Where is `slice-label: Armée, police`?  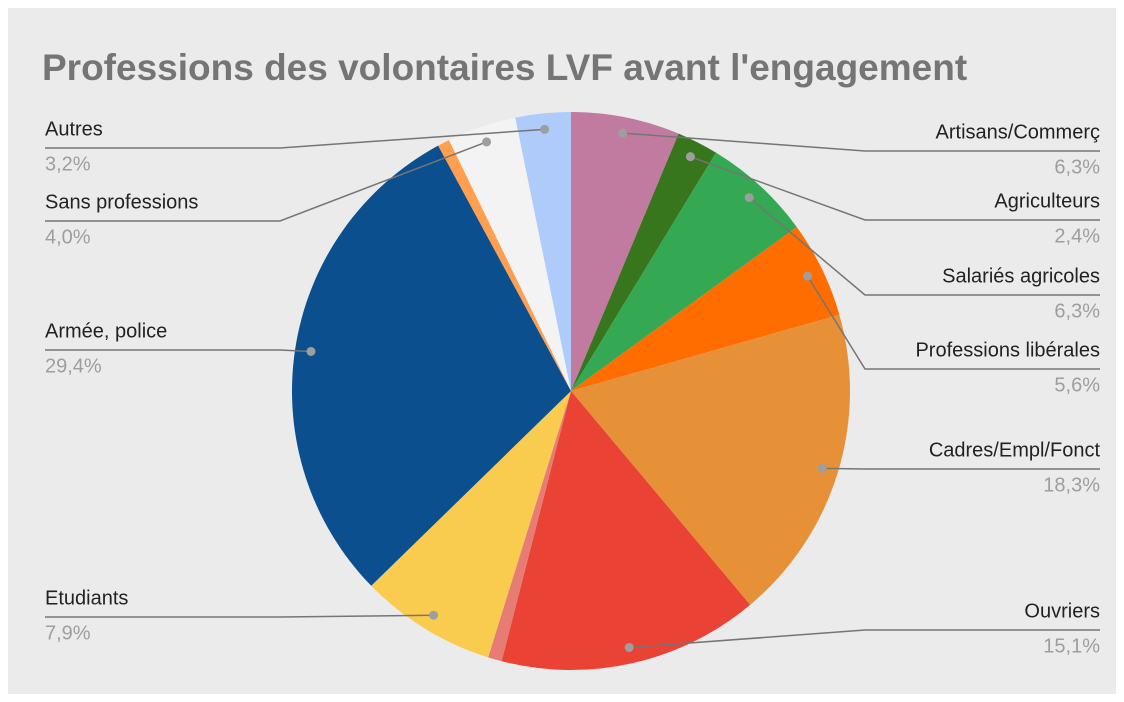 slice-label: Armée, police is located at coordinates (106, 331).